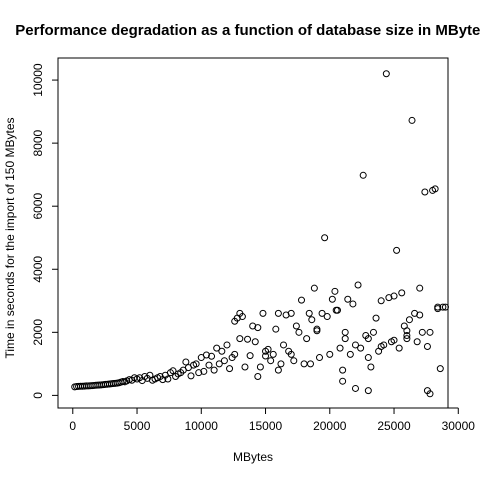  I want to click on y-tick-label: 8000, so click(38, 142).